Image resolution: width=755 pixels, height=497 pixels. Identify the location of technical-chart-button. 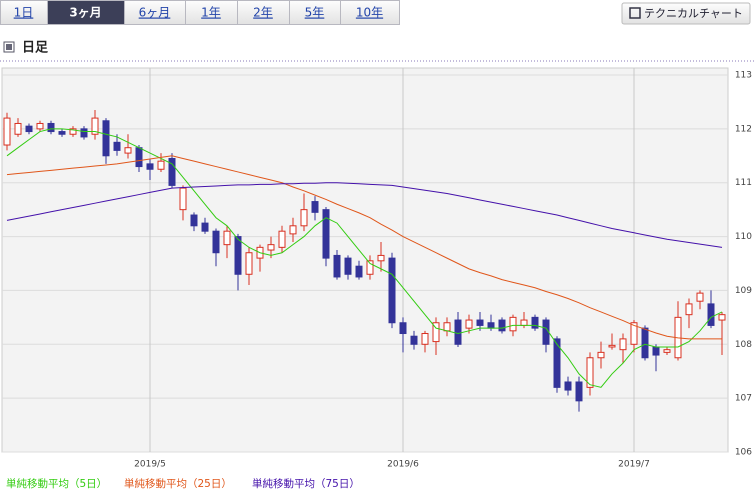
(686, 13).